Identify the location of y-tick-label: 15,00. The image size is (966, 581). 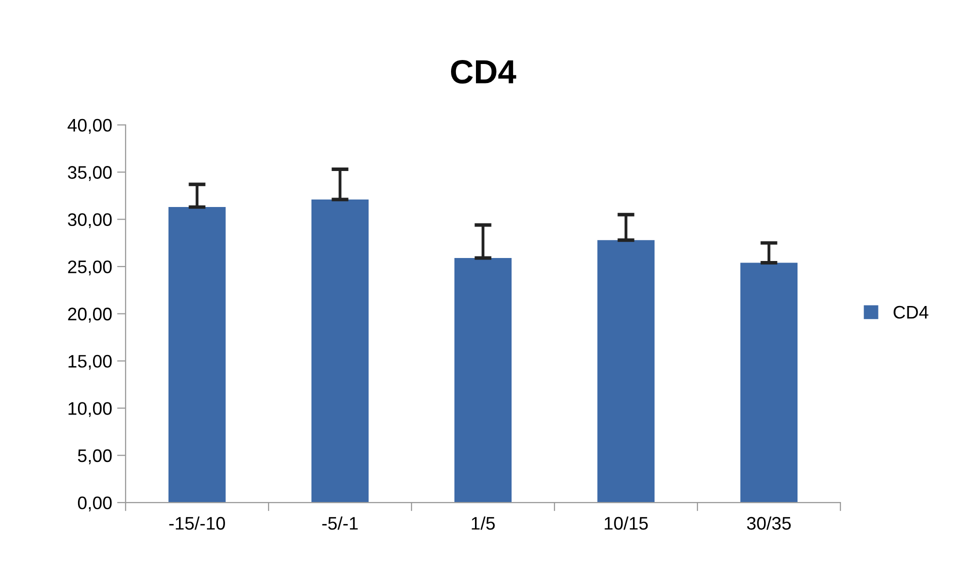
(90, 362).